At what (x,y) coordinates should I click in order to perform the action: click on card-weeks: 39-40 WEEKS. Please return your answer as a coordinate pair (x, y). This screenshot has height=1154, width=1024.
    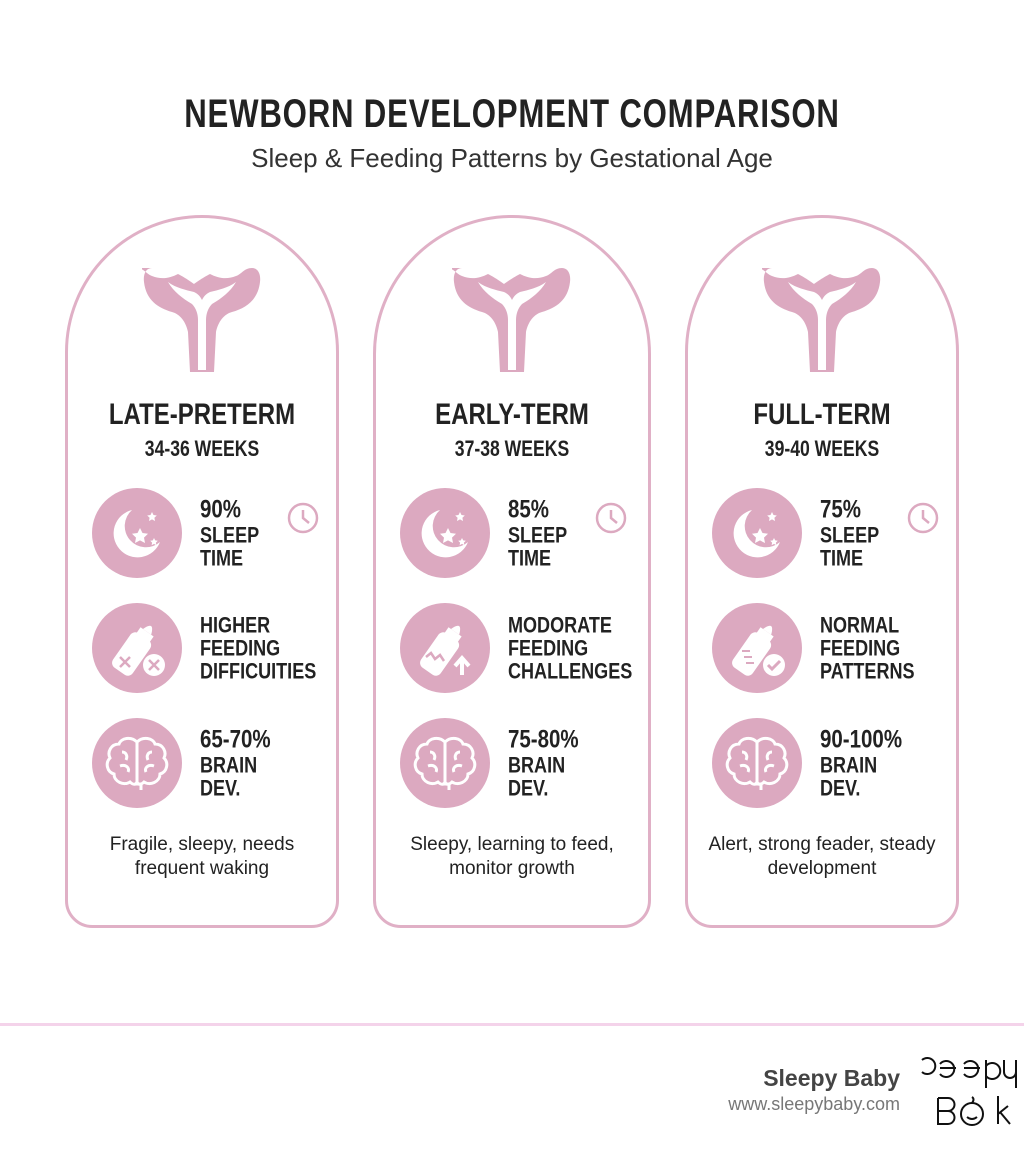
    Looking at the image, I should click on (822, 448).